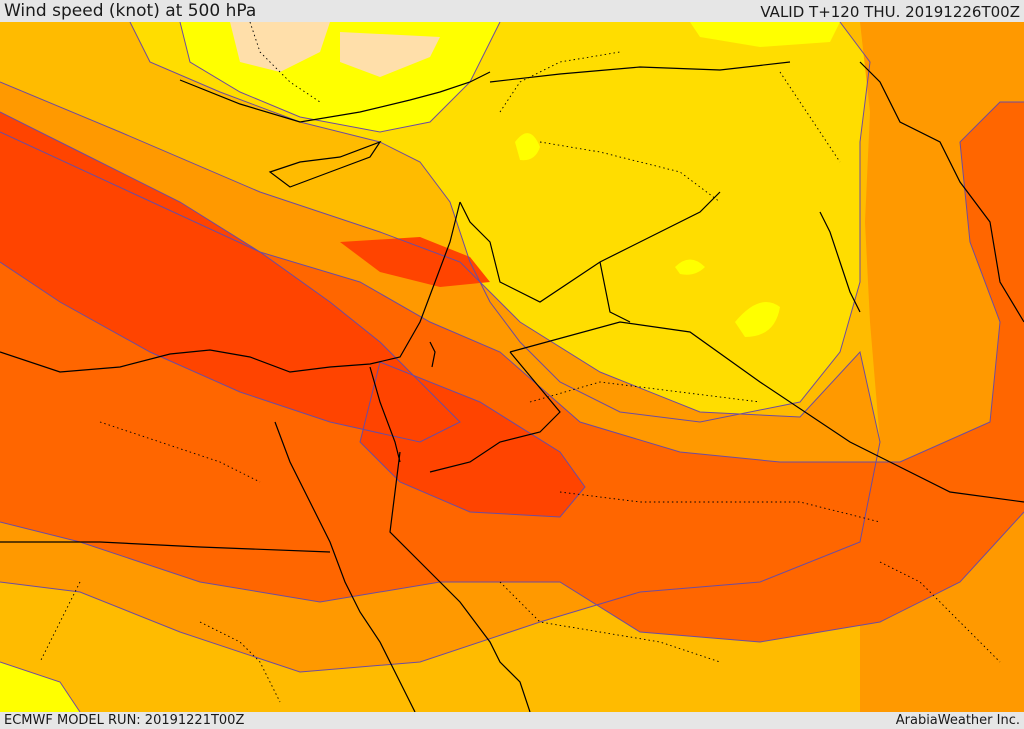 The image size is (1024, 729). I want to click on footer-bar, so click(512, 720).